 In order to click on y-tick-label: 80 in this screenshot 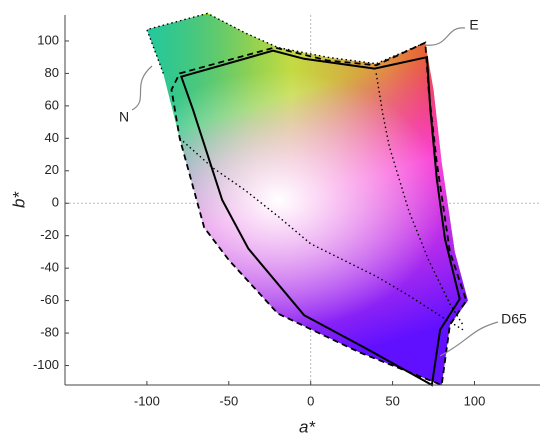, I will do `click(52, 72)`.